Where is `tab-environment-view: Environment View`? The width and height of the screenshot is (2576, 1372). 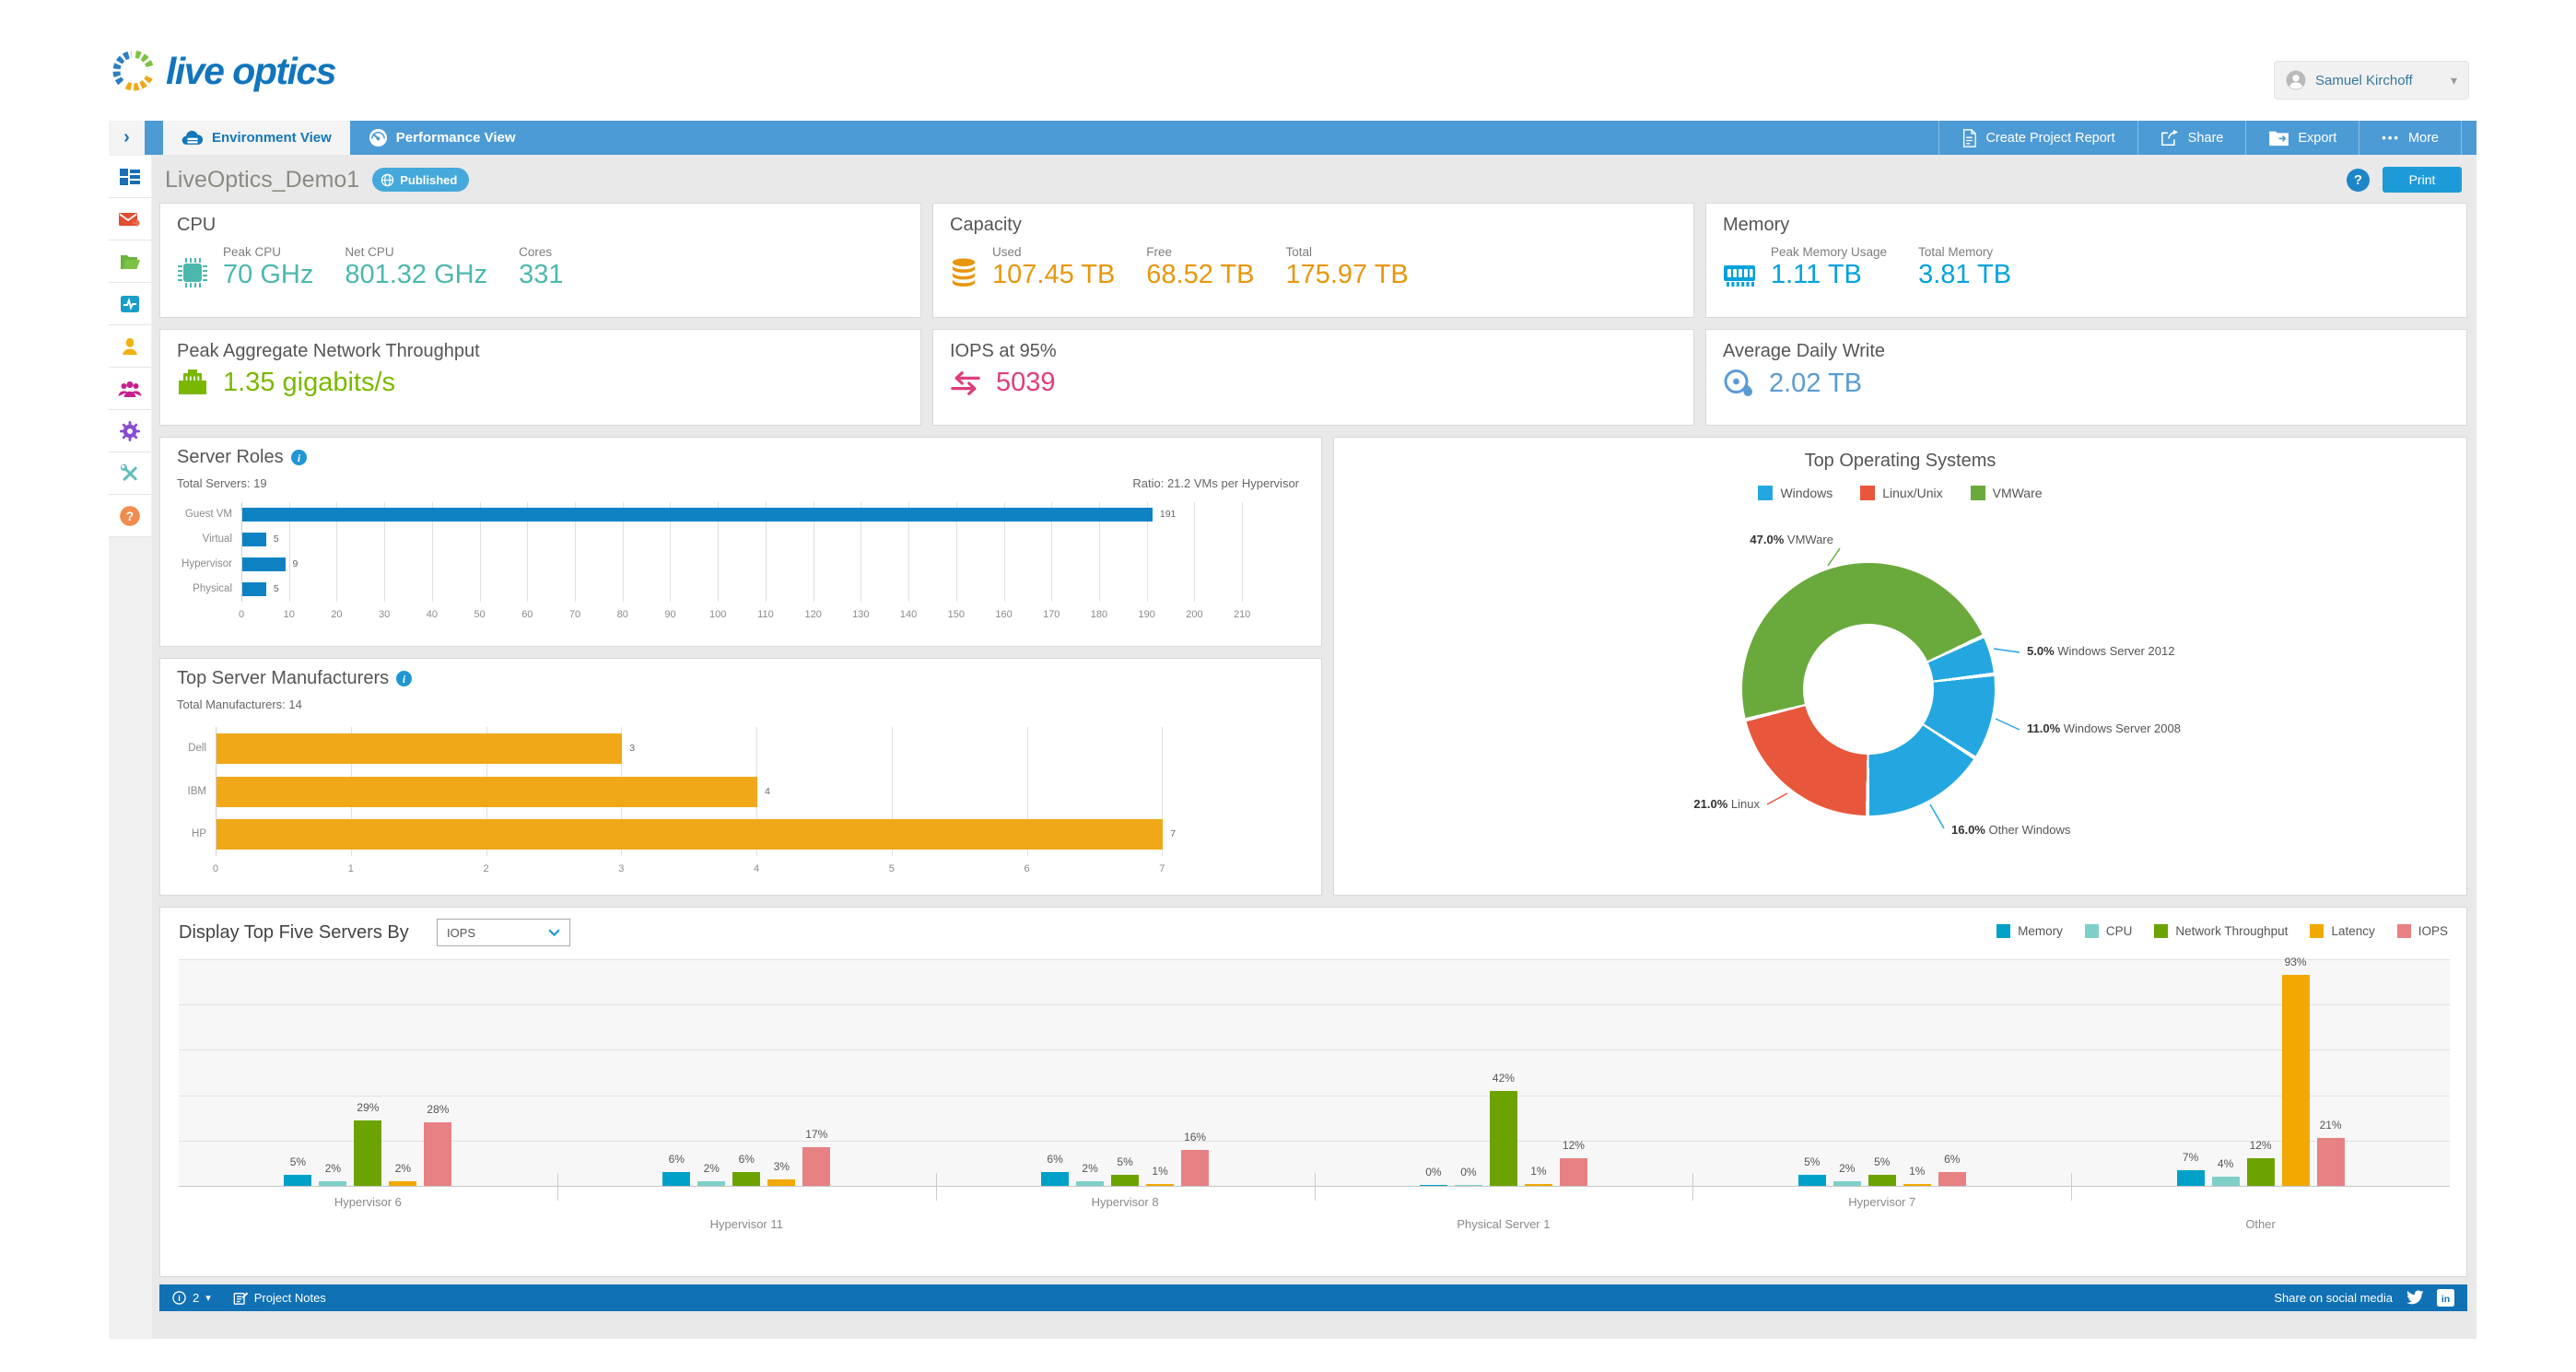
tab-environment-view: Environment View is located at coordinates (256, 138).